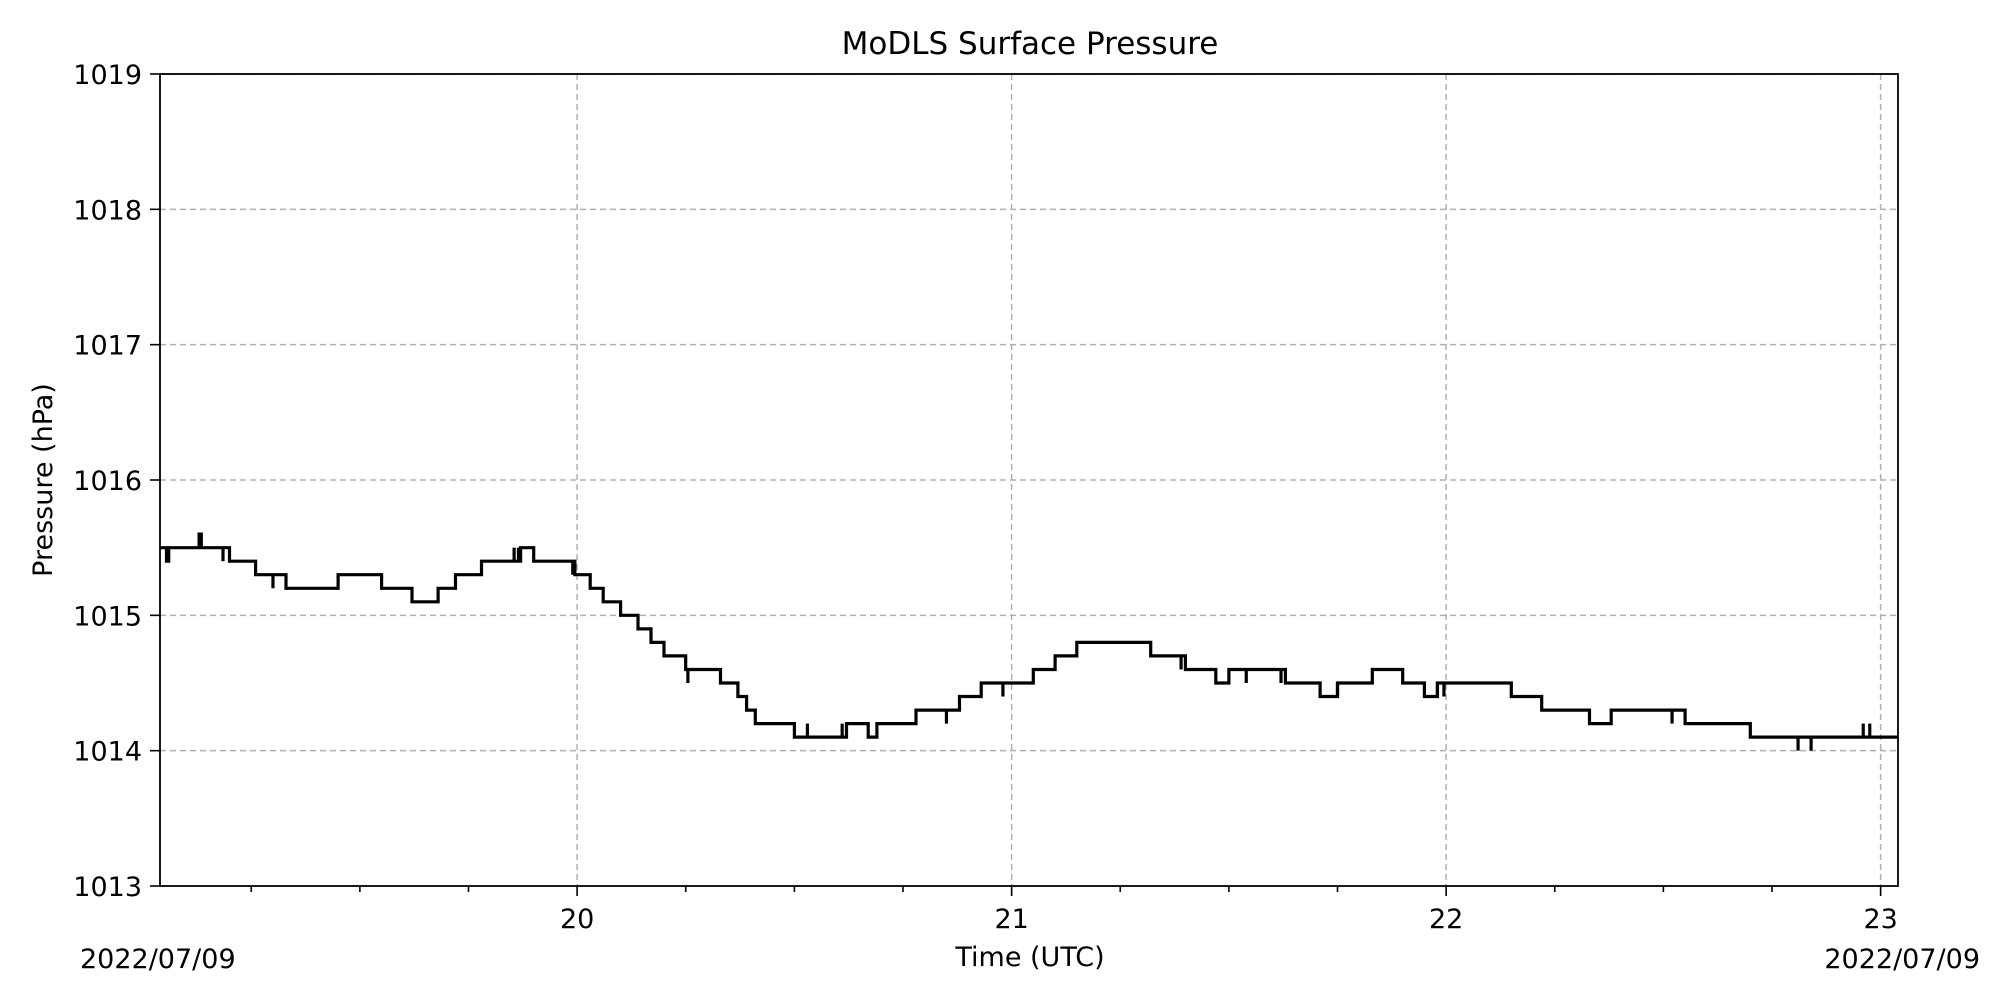 Image resolution: width=2000 pixels, height=1000 pixels. I want to click on x-tick-label: 21, so click(1011, 919).